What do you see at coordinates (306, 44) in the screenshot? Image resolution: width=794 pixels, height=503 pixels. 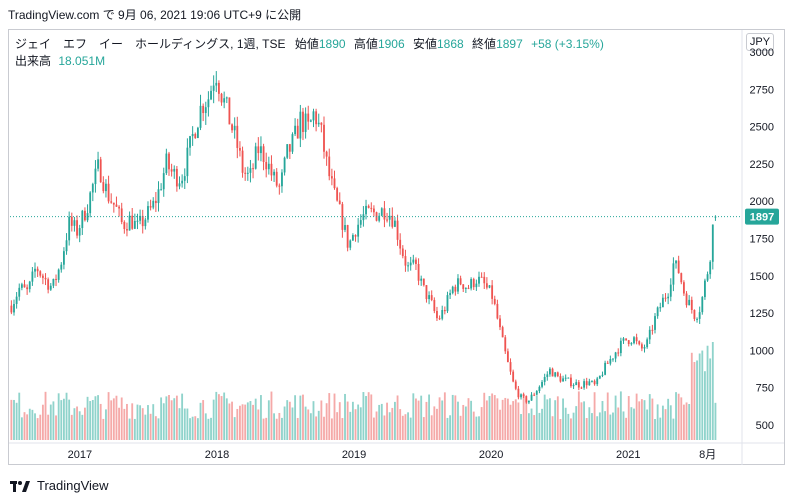 I see `open-label: 始値` at bounding box center [306, 44].